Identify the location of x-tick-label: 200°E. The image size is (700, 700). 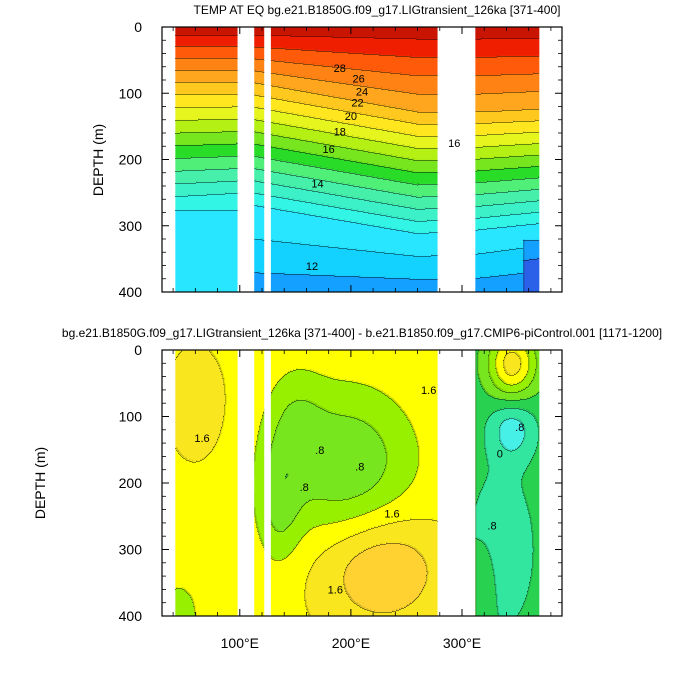
(351, 643).